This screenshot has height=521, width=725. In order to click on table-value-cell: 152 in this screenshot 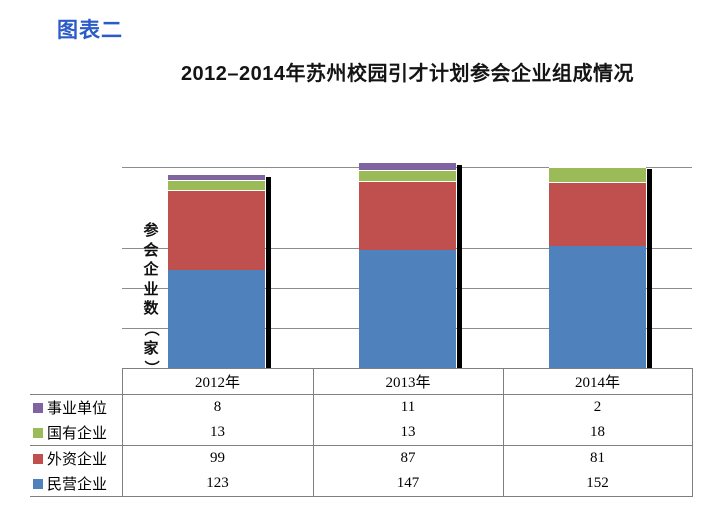, I will do `click(598, 484)`.